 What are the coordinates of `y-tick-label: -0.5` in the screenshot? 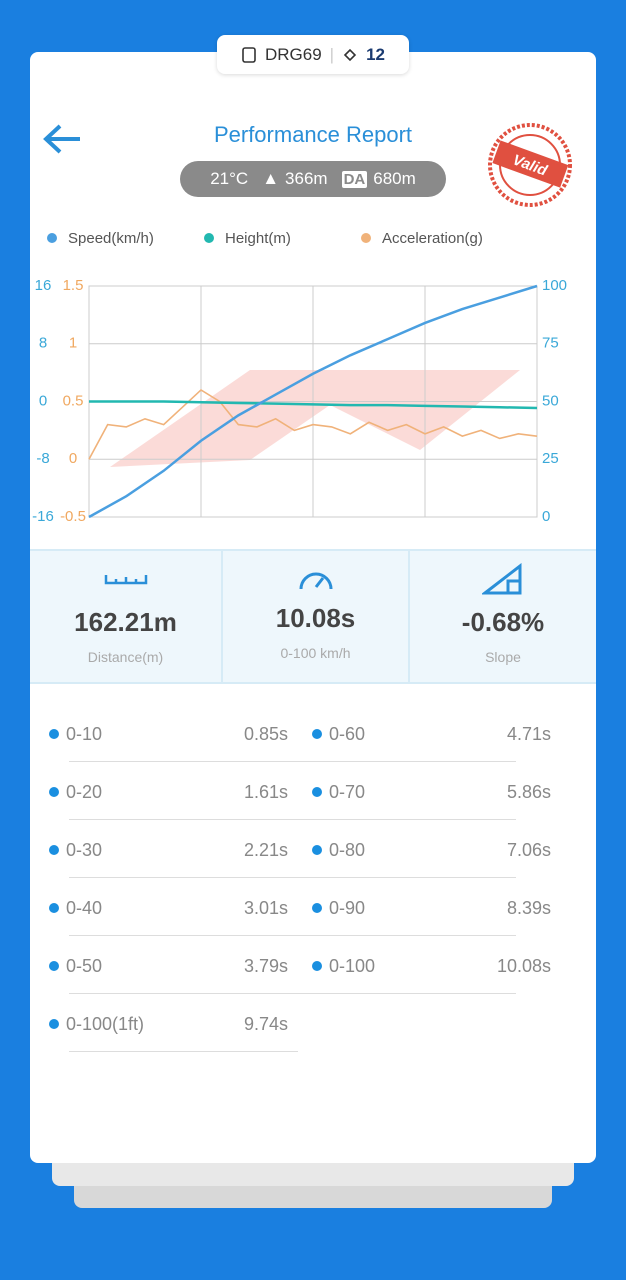 It's located at (73, 516).